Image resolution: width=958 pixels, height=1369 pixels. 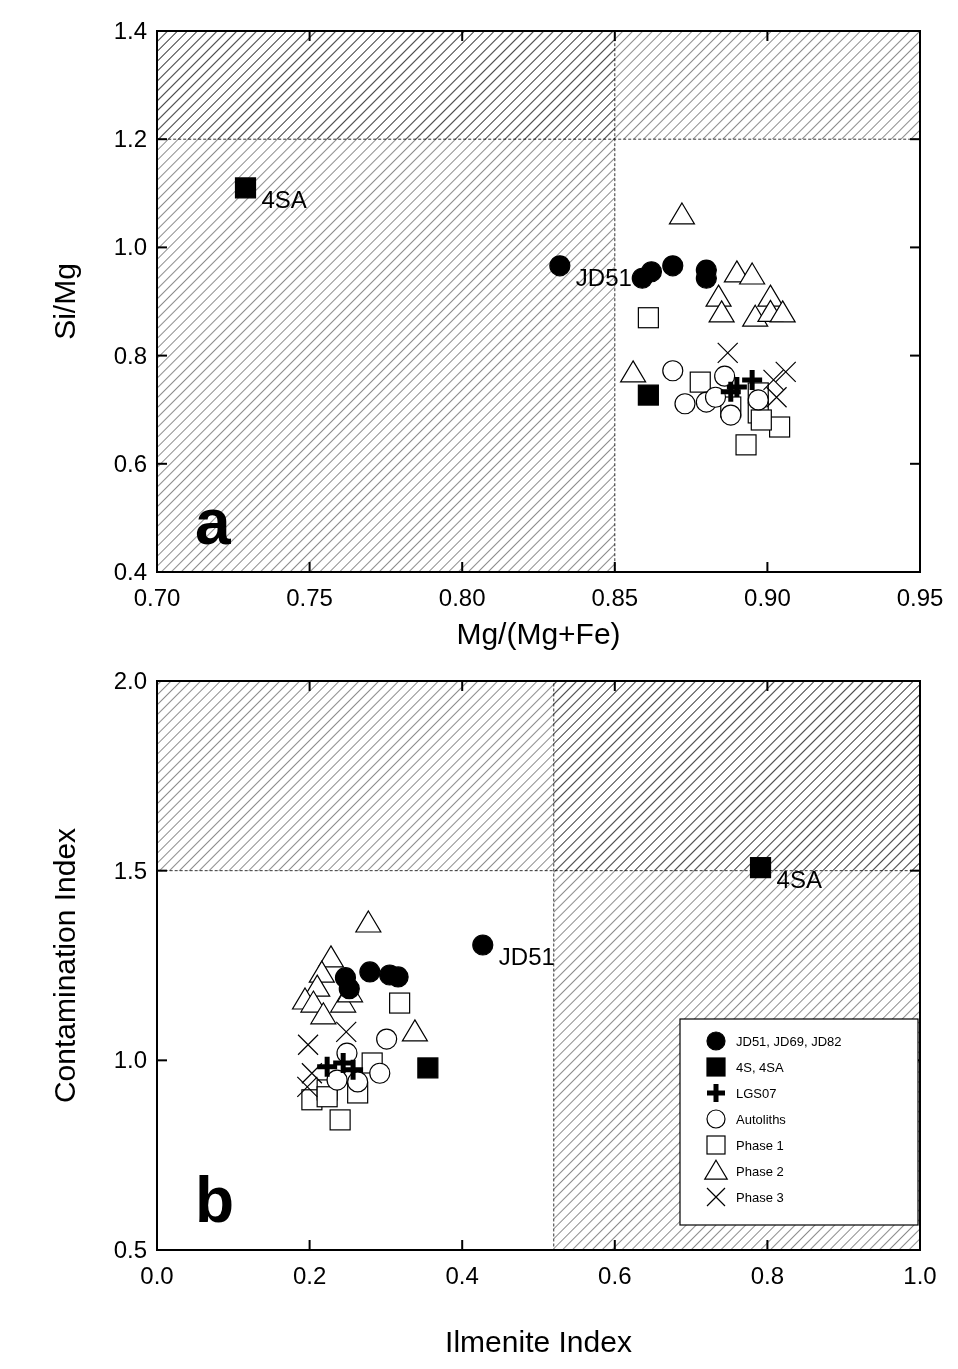 What do you see at coordinates (760, 1145) in the screenshot?
I see `legend-label: Phase 1` at bounding box center [760, 1145].